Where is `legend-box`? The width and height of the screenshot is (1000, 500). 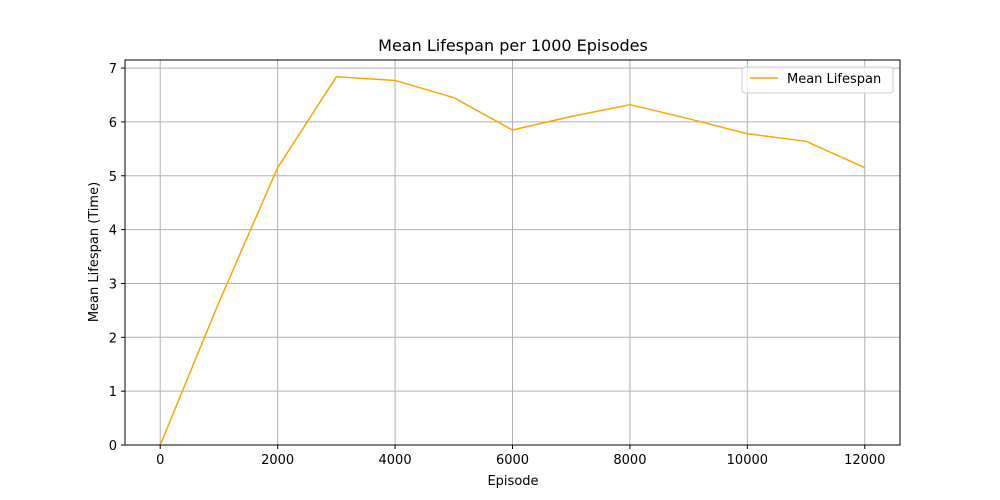 legend-box is located at coordinates (817, 80).